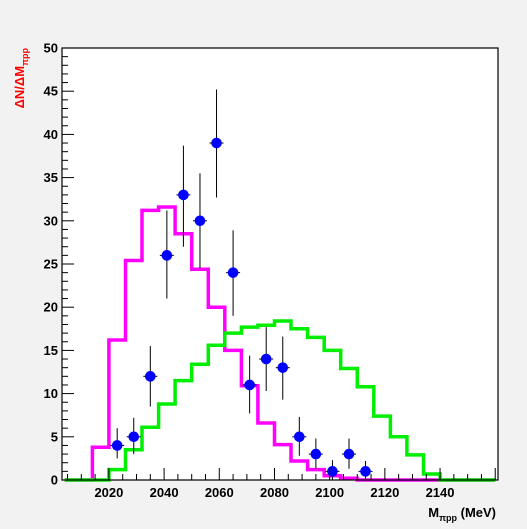 The width and height of the screenshot is (527, 529). I want to click on y-tick-label: 30, so click(51, 220).